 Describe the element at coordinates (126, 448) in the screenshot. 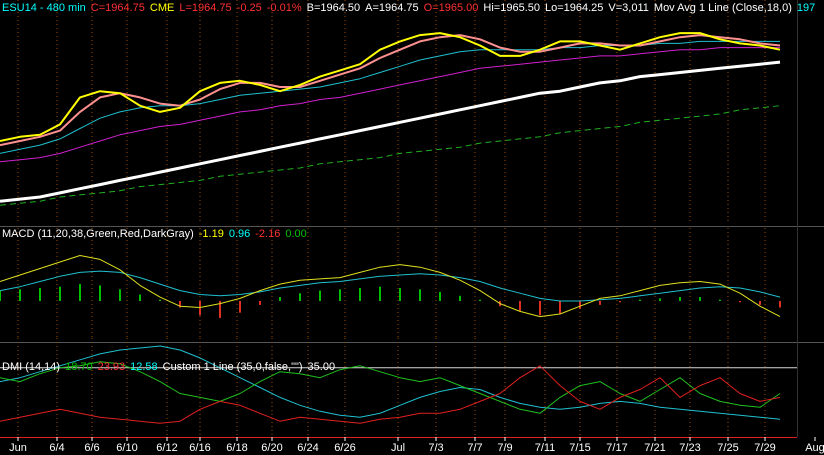

I see `x-tick-label: 6/10` at that location.